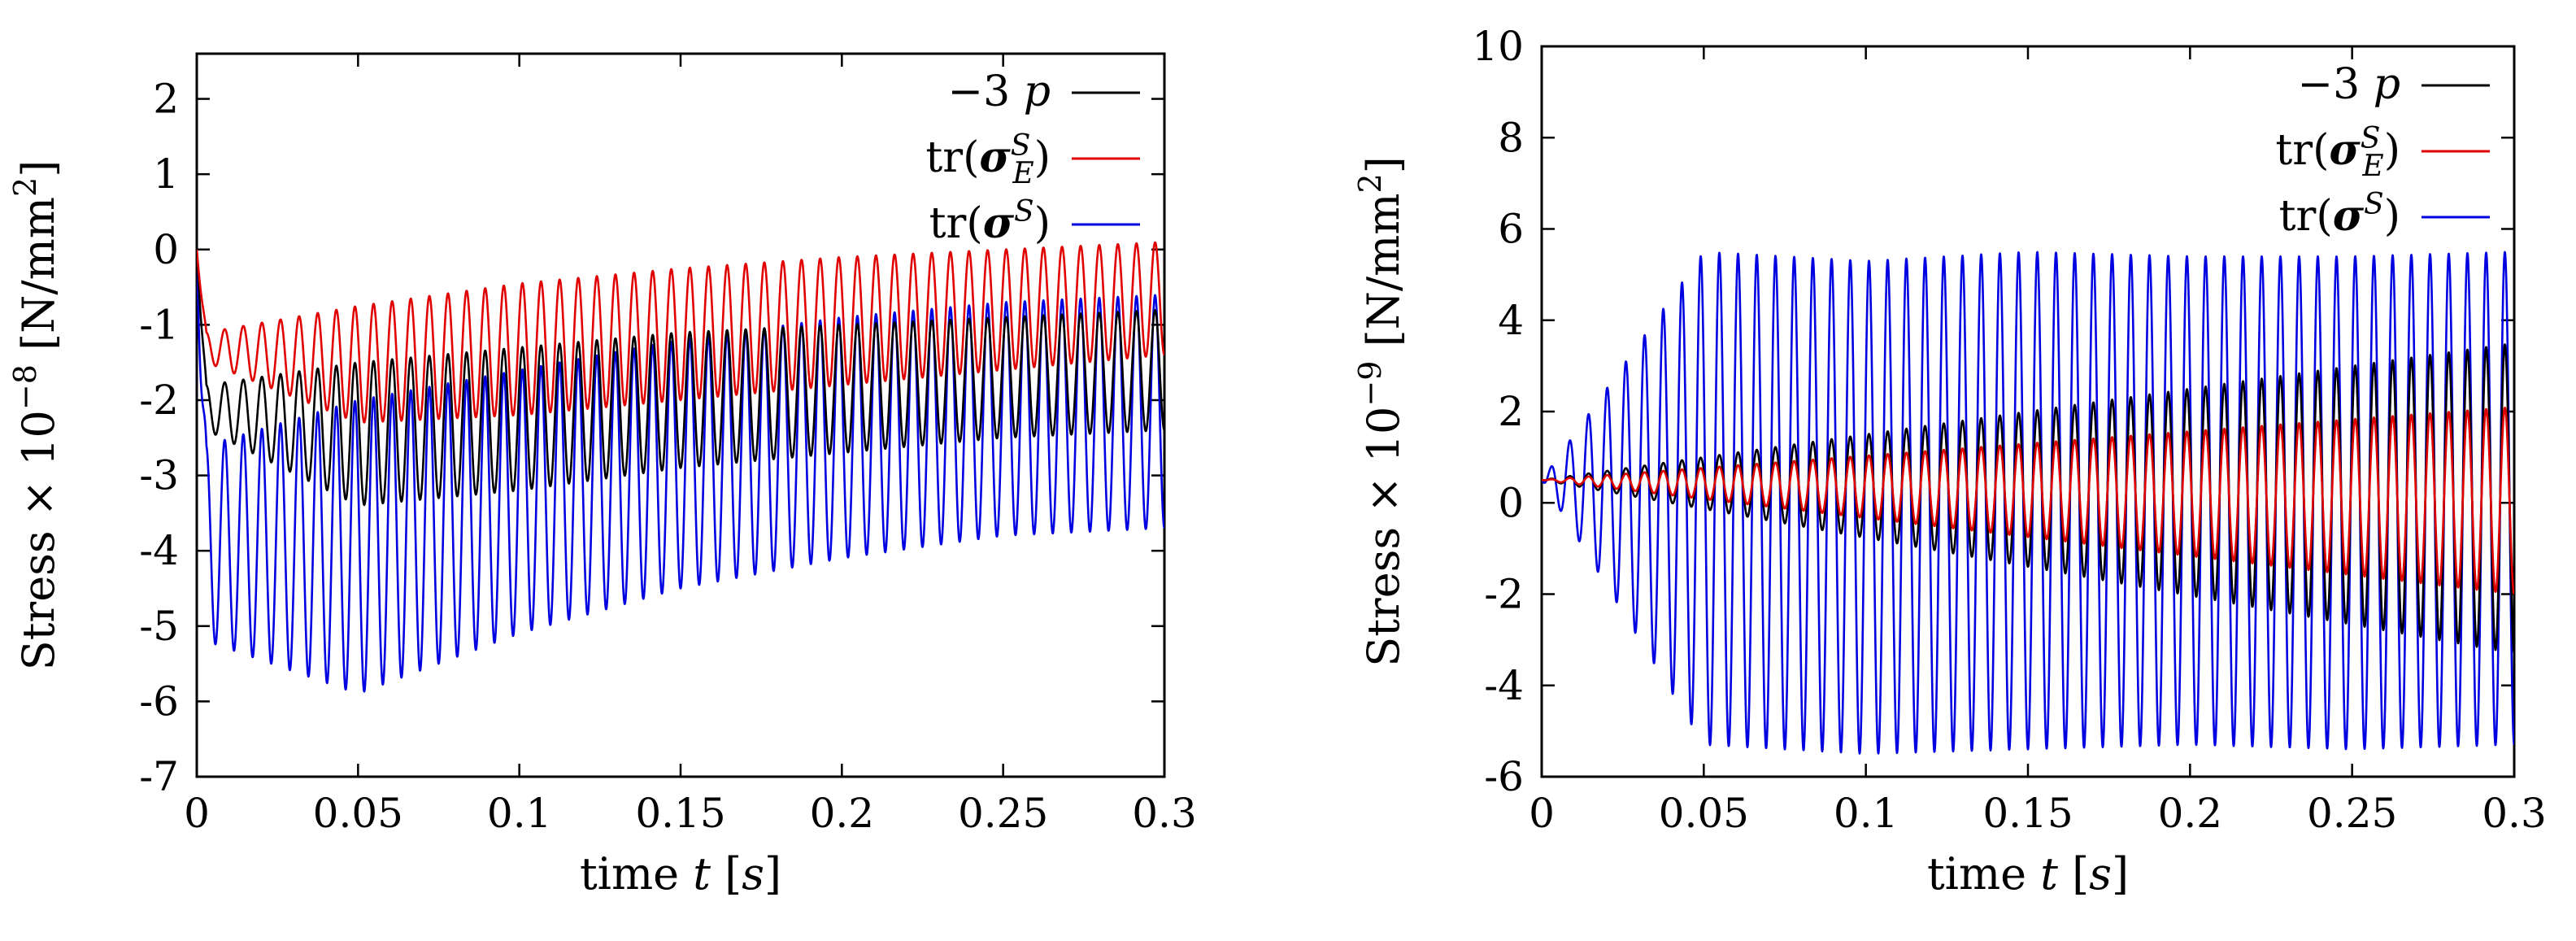 This screenshot has width=2576, height=941. Describe the element at coordinates (166, 174) in the screenshot. I see `y-tick-label: 1` at that location.